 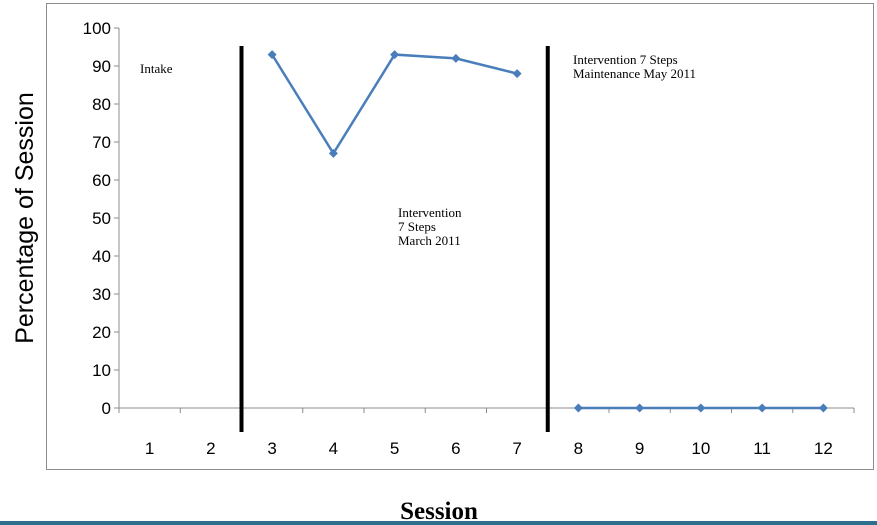 What do you see at coordinates (439, 511) in the screenshot?
I see `x-axis-title: Session` at bounding box center [439, 511].